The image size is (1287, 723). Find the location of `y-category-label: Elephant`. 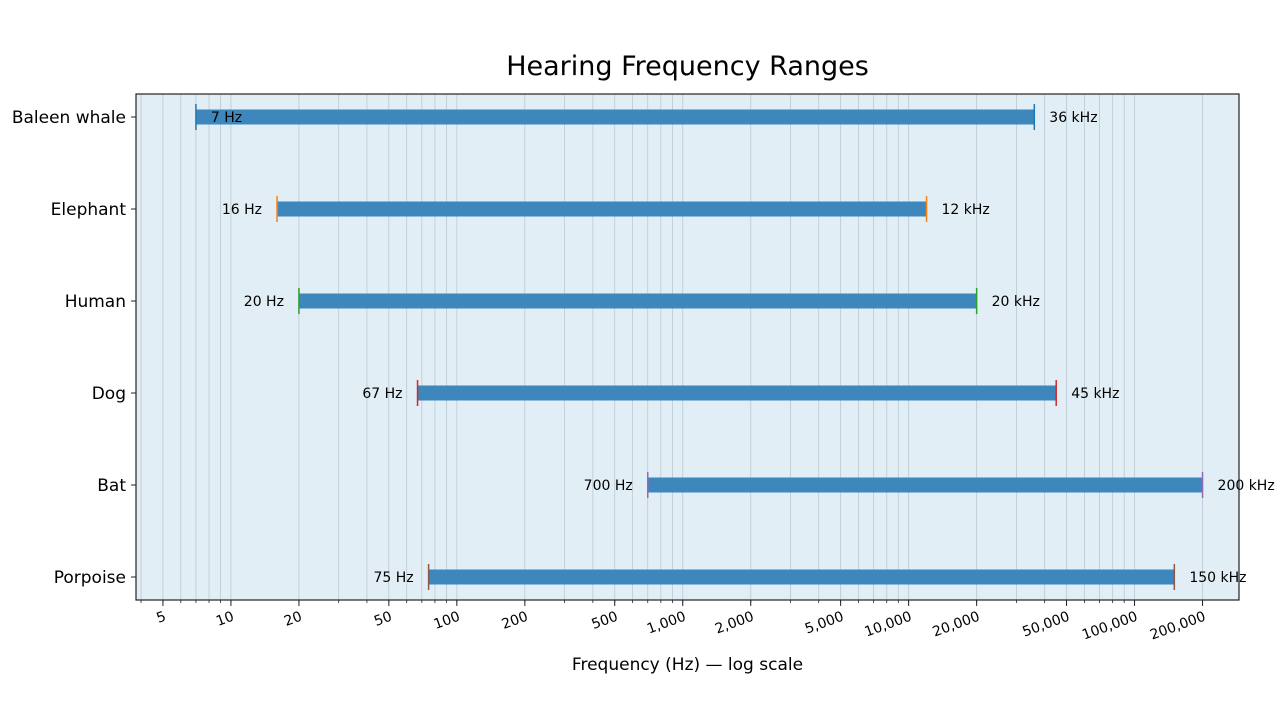

y-category-label: Elephant is located at coordinates (89, 210).